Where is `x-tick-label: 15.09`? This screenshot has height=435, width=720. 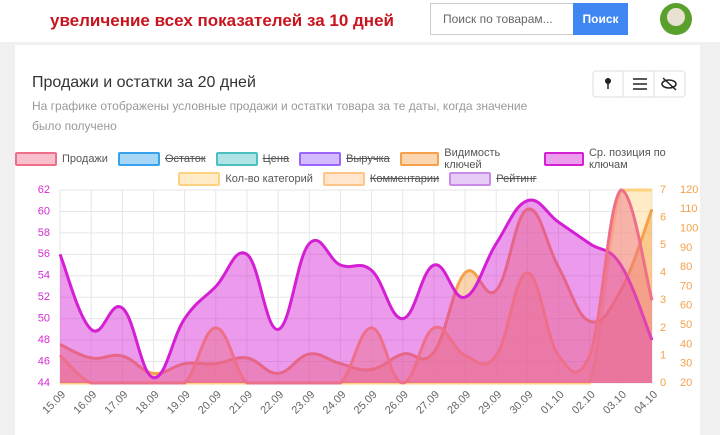 x-tick-label: 15.09 is located at coordinates (54, 403).